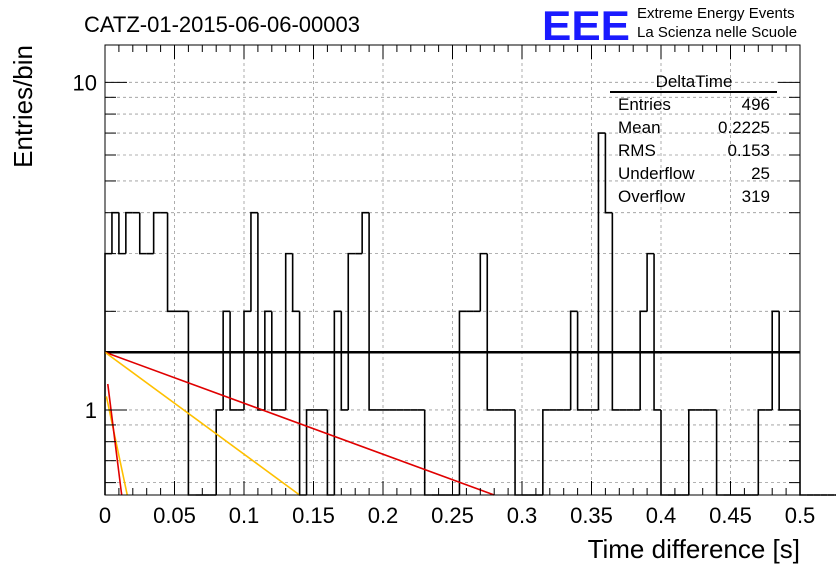 The width and height of the screenshot is (836, 572). Describe the element at coordinates (744, 127) in the screenshot. I see `stats-value-mean: 0.2225` at that location.